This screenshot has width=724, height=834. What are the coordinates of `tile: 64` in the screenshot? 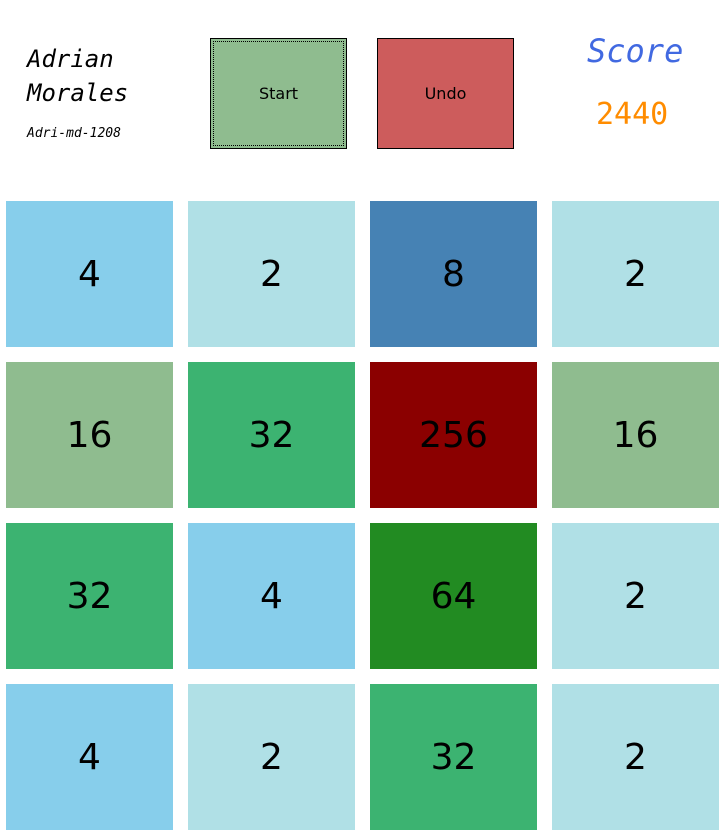 It's located at (453, 596).